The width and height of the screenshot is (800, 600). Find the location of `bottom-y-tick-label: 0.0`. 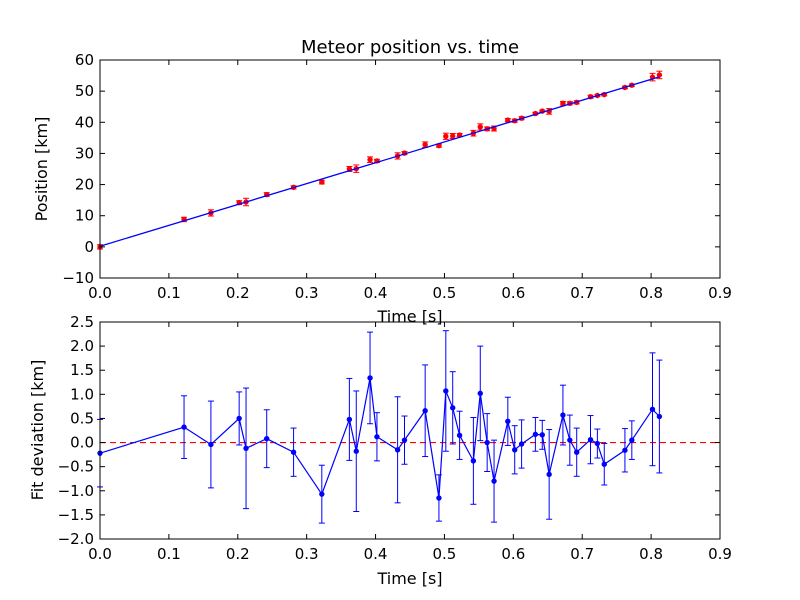

bottom-y-tick-label: 0.0 is located at coordinates (82, 443).